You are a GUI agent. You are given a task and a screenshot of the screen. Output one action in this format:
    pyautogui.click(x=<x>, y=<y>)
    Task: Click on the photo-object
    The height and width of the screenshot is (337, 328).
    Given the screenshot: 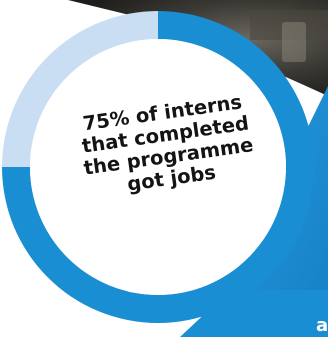 What is the action you would take?
    pyautogui.click(x=294, y=42)
    